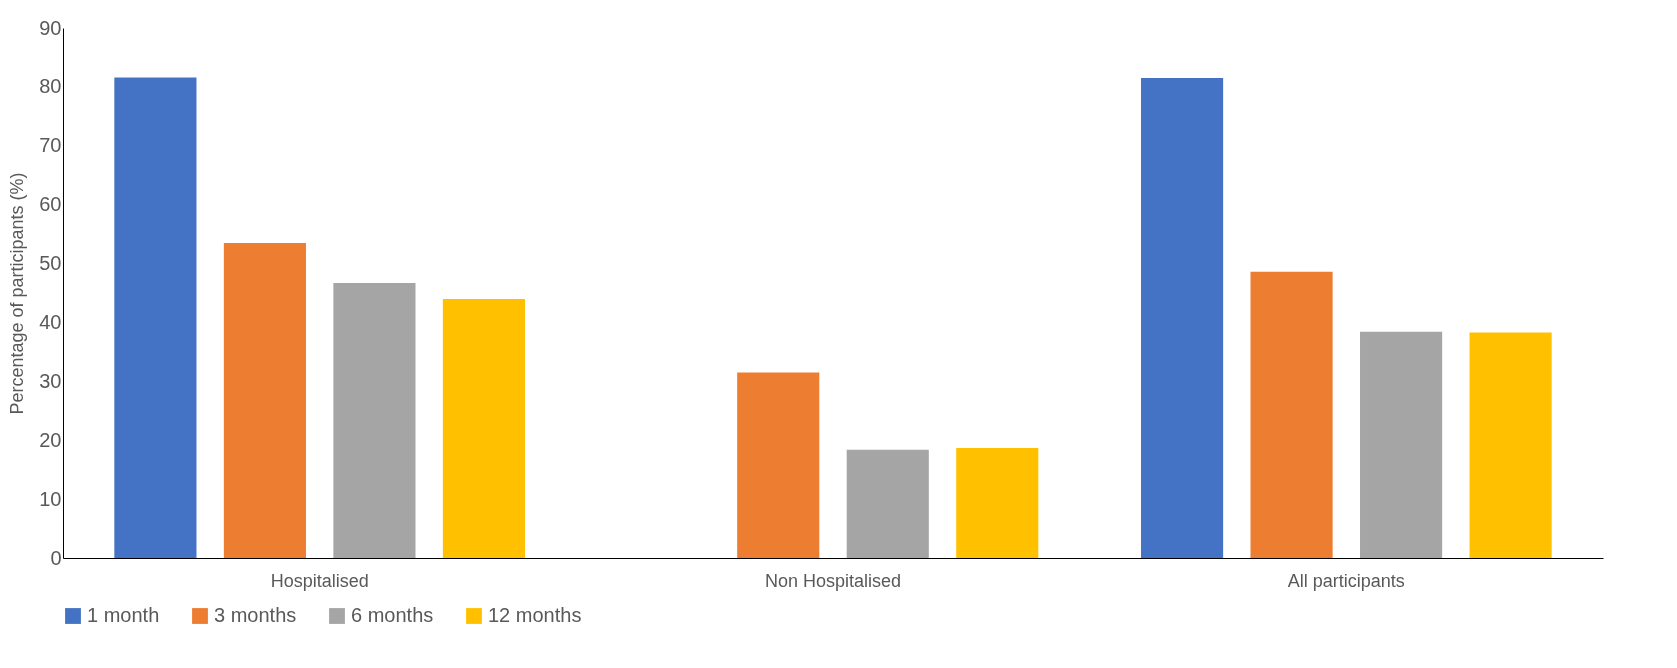 This screenshot has width=1677, height=668. What do you see at coordinates (50, 204) in the screenshot?
I see `y-tick-label: 60` at bounding box center [50, 204].